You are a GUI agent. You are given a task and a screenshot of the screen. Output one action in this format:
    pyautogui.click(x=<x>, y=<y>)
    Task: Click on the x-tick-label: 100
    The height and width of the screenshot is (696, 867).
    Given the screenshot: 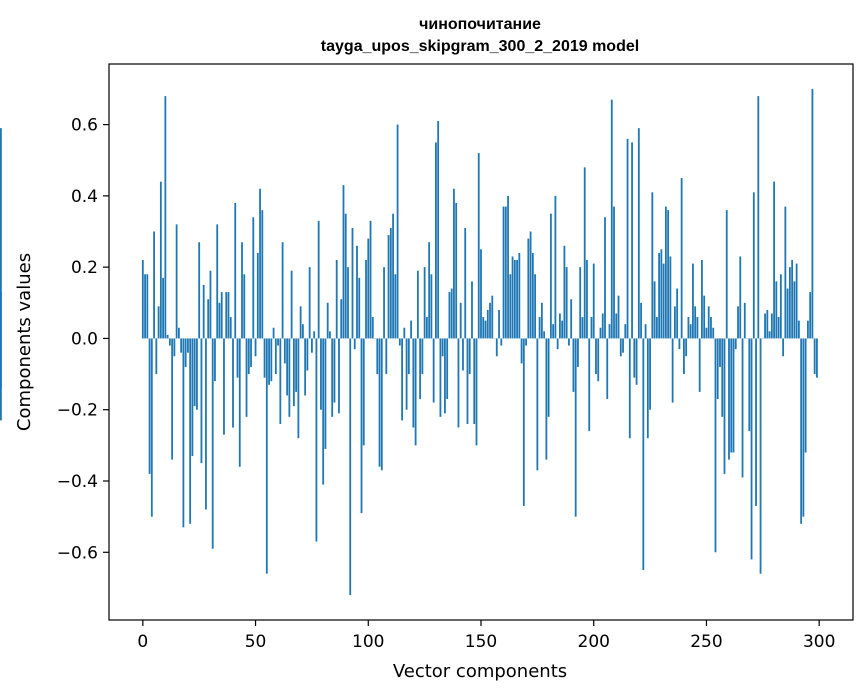 What is the action you would take?
    pyautogui.click(x=368, y=642)
    